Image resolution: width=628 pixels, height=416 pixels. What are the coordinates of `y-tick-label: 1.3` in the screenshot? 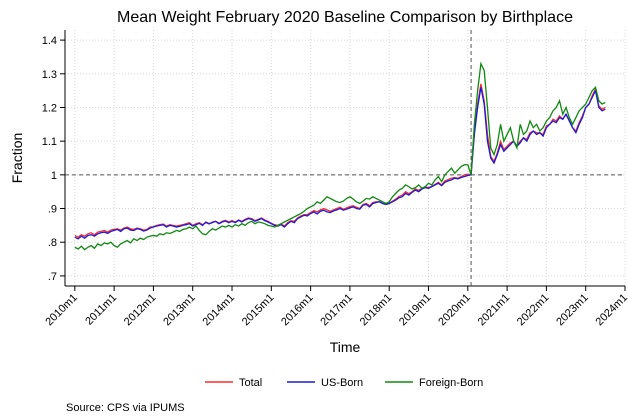 It's located at (49, 75).